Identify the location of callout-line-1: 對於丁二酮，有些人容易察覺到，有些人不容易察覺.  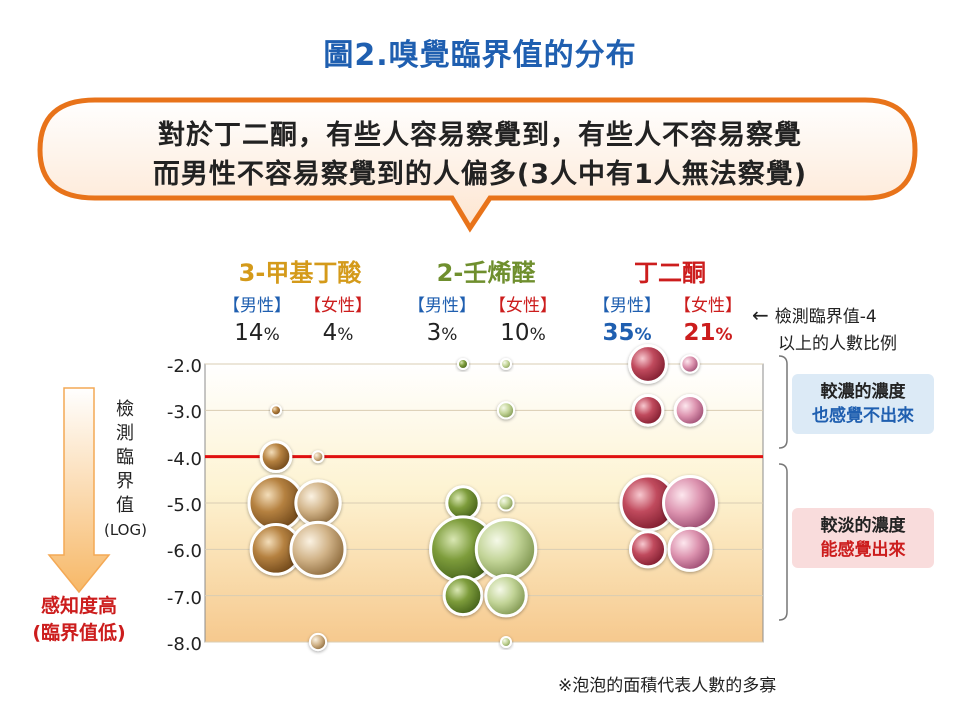
(480, 135).